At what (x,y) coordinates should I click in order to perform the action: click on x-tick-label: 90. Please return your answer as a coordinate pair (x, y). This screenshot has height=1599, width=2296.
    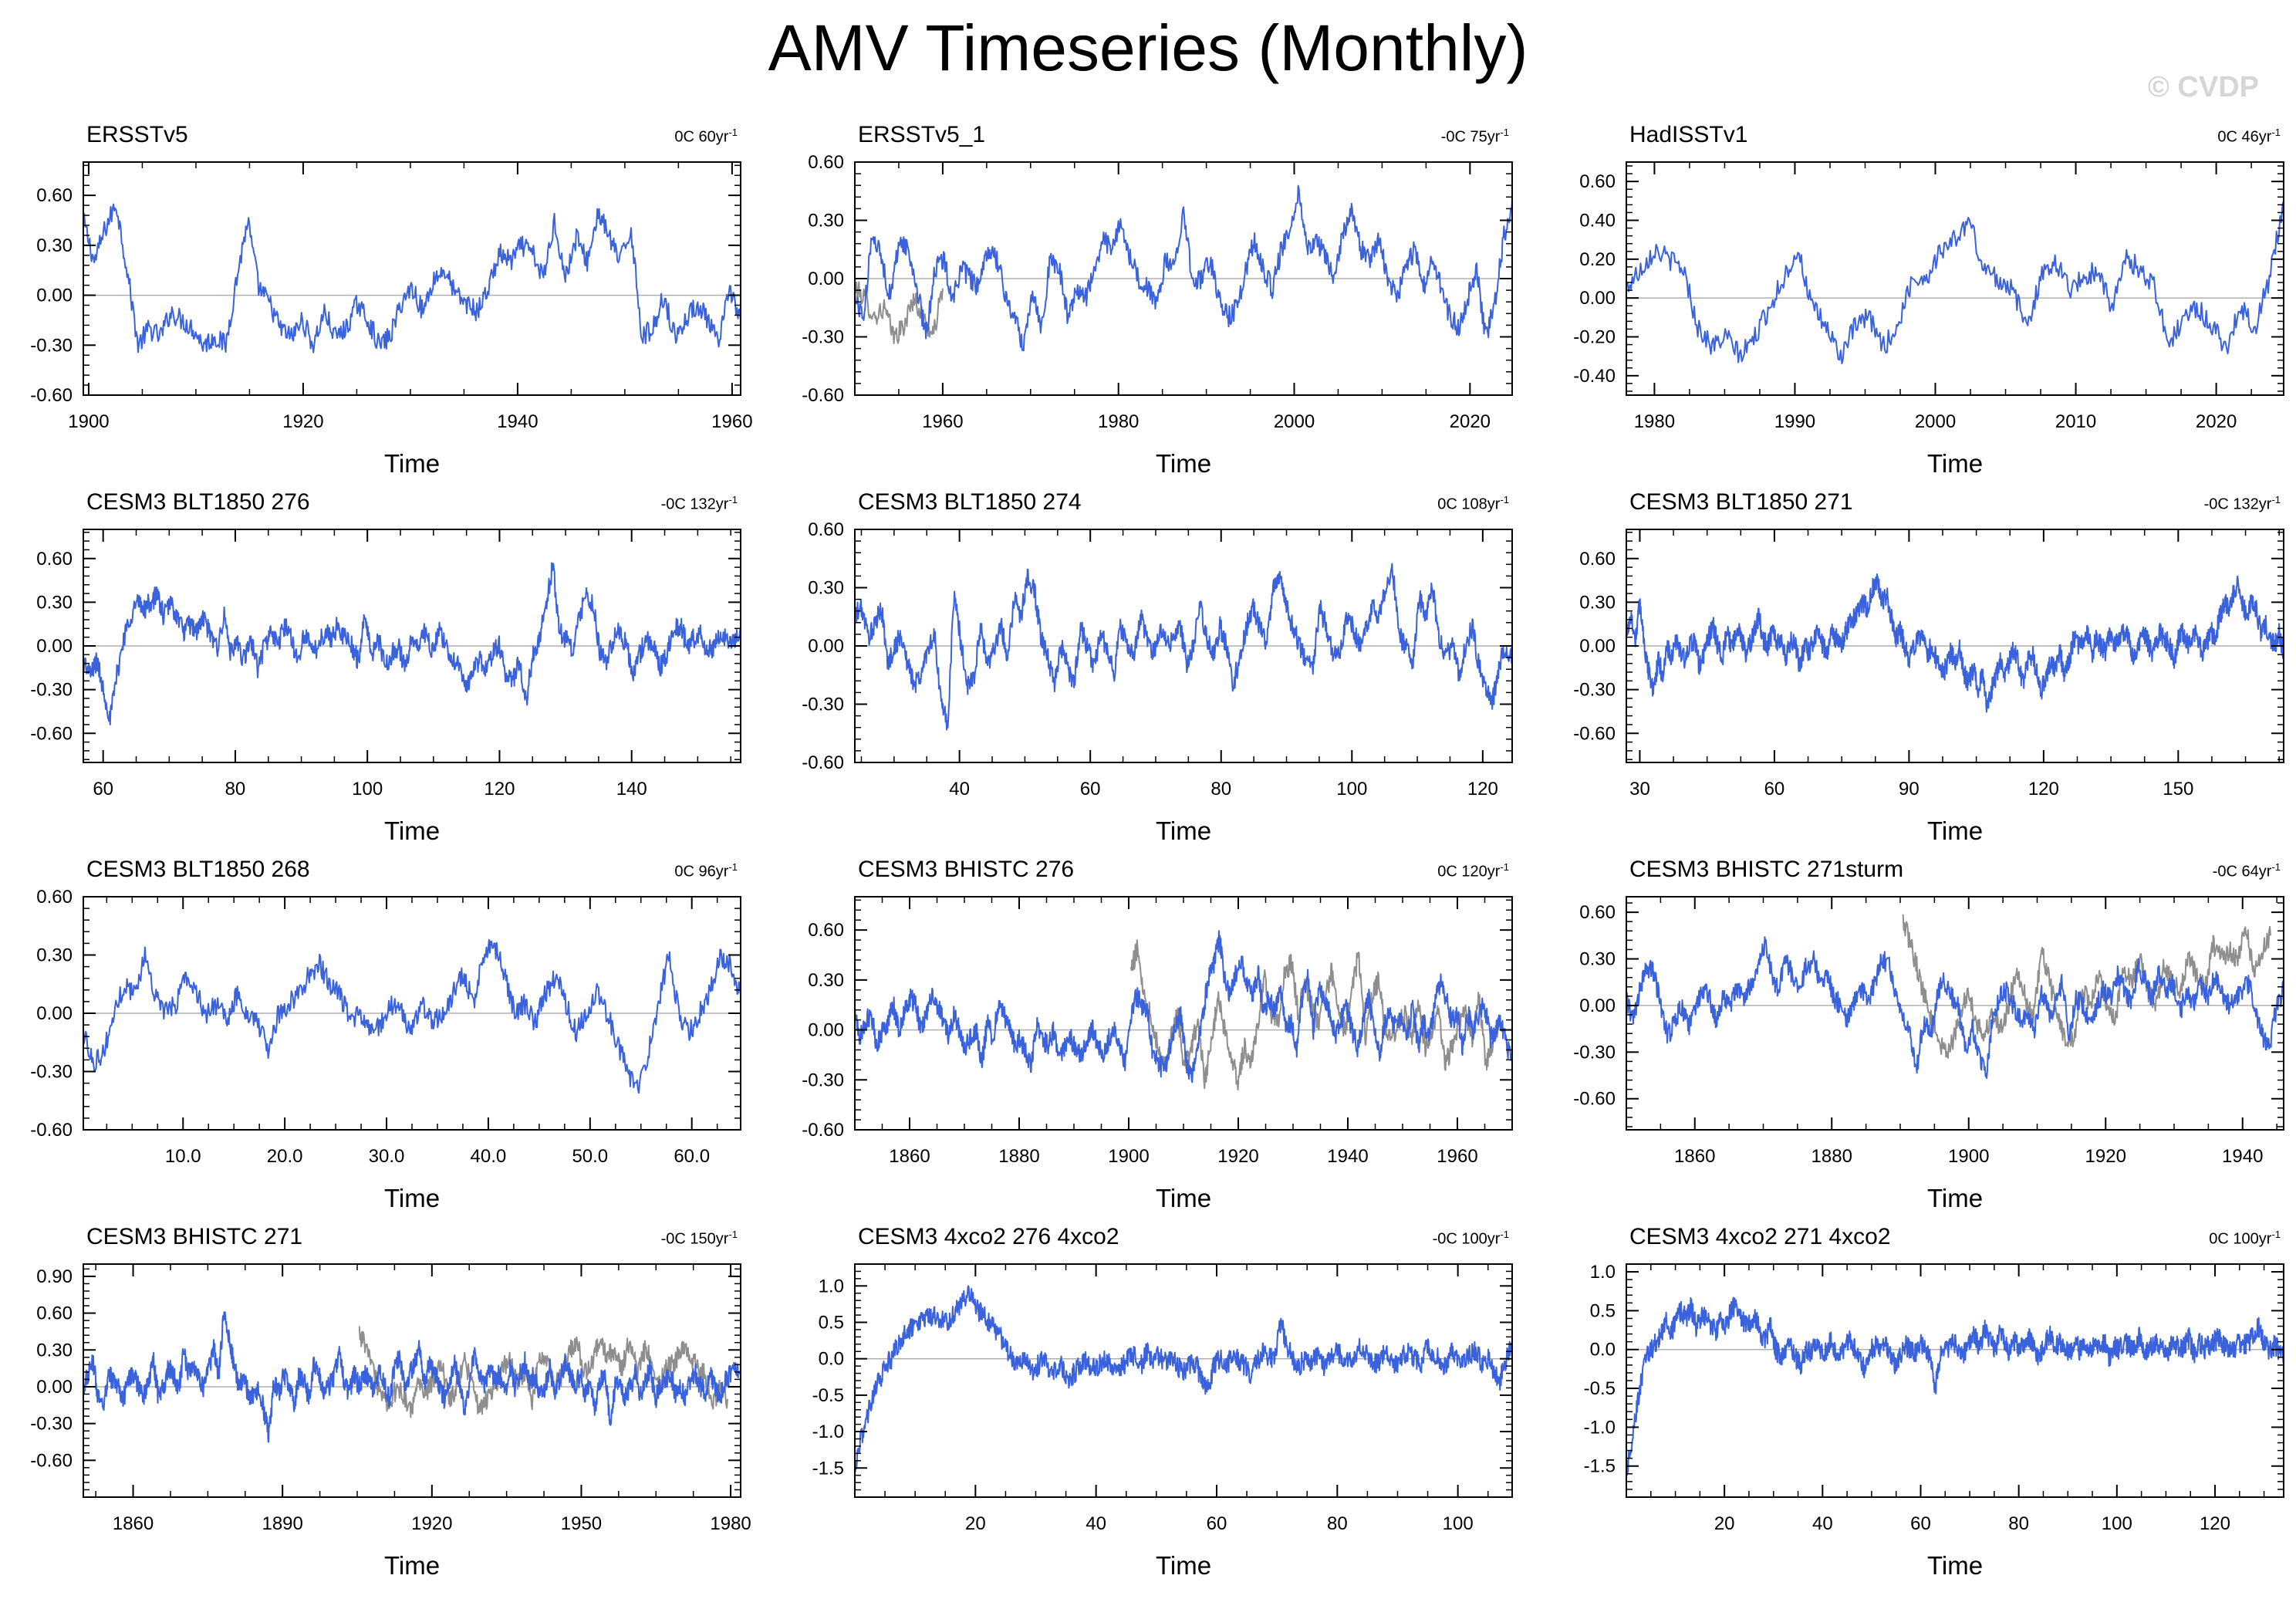
    Looking at the image, I should click on (1910, 789).